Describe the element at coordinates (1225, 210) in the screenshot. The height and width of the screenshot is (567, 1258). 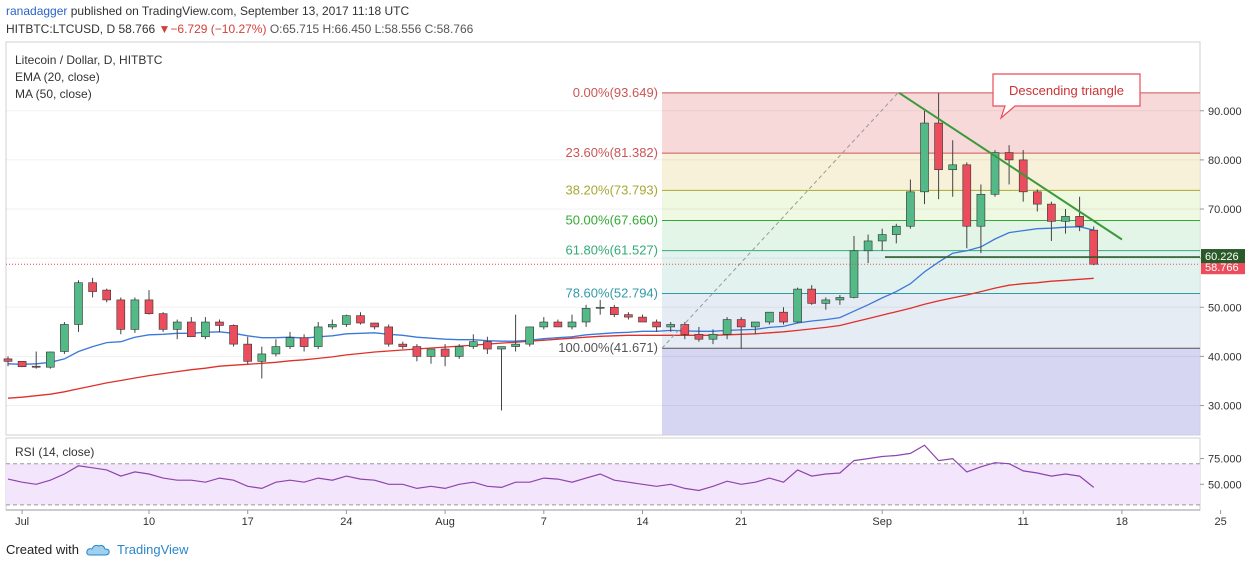
I see `y-tick-label: 70.000` at that location.